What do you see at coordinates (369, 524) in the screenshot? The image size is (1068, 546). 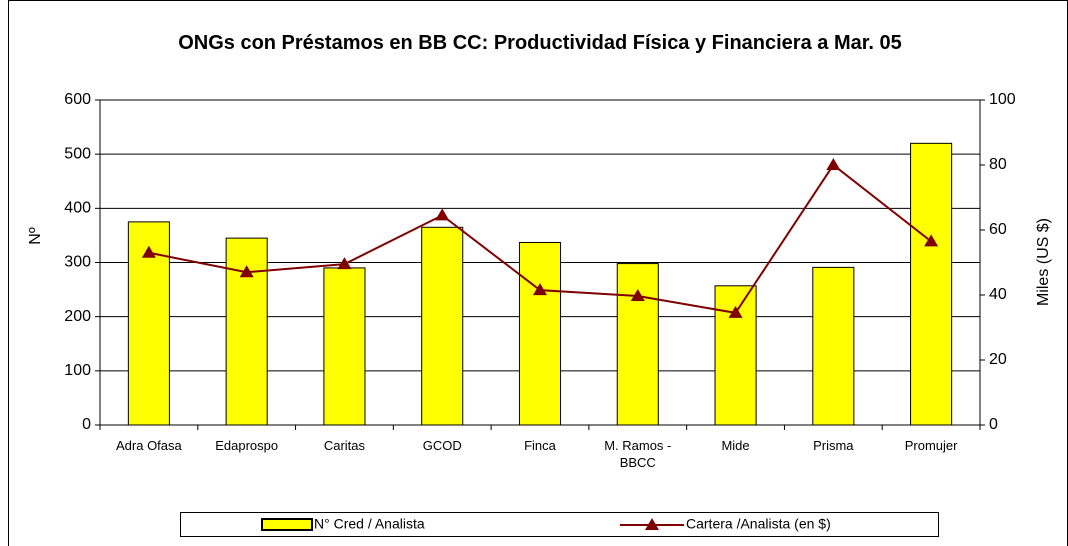 I see `legend-label: N° Cred / Analista` at bounding box center [369, 524].